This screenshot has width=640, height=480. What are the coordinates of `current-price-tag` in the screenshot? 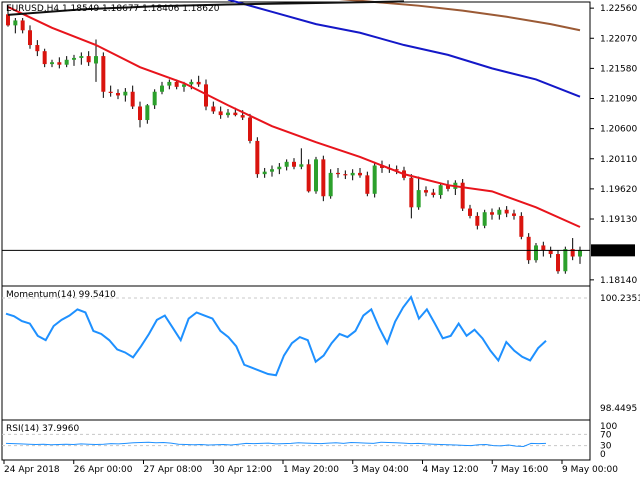 It's located at (613, 250).